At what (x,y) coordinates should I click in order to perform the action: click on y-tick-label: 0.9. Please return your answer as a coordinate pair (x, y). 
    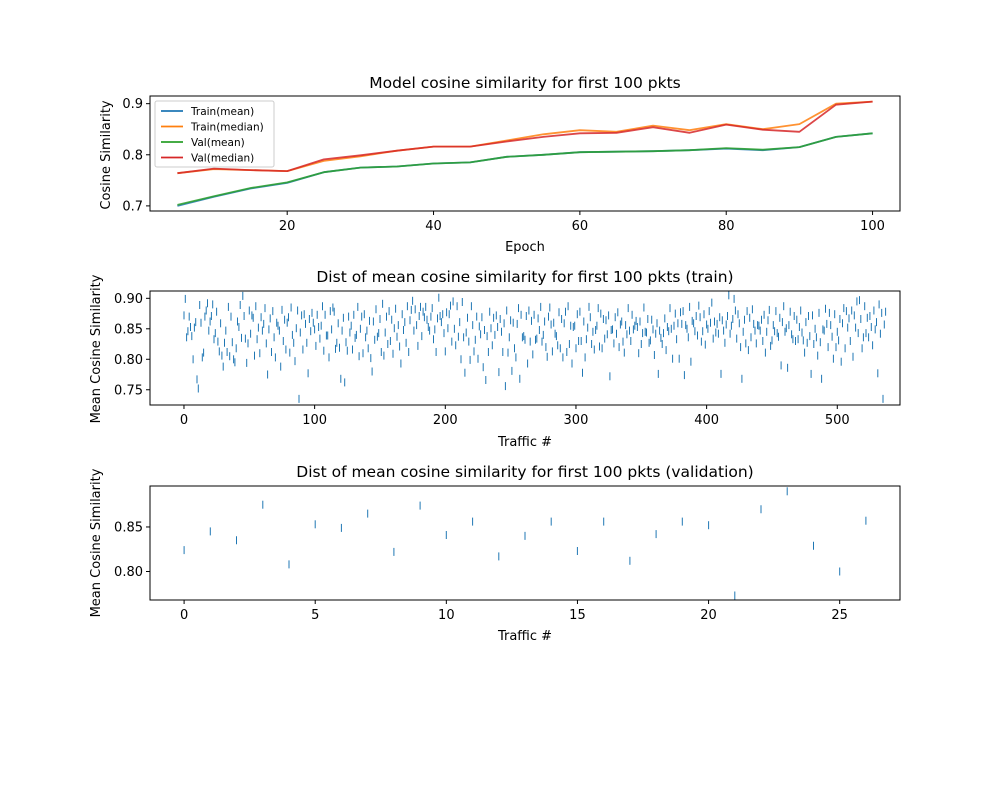
    Looking at the image, I should click on (132, 104).